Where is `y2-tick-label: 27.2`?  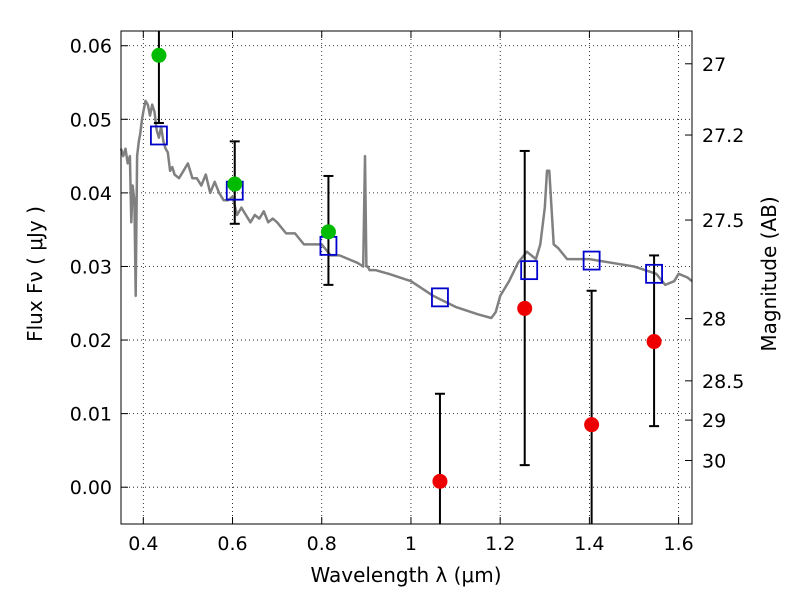
y2-tick-label: 27.2 is located at coordinates (723, 136).